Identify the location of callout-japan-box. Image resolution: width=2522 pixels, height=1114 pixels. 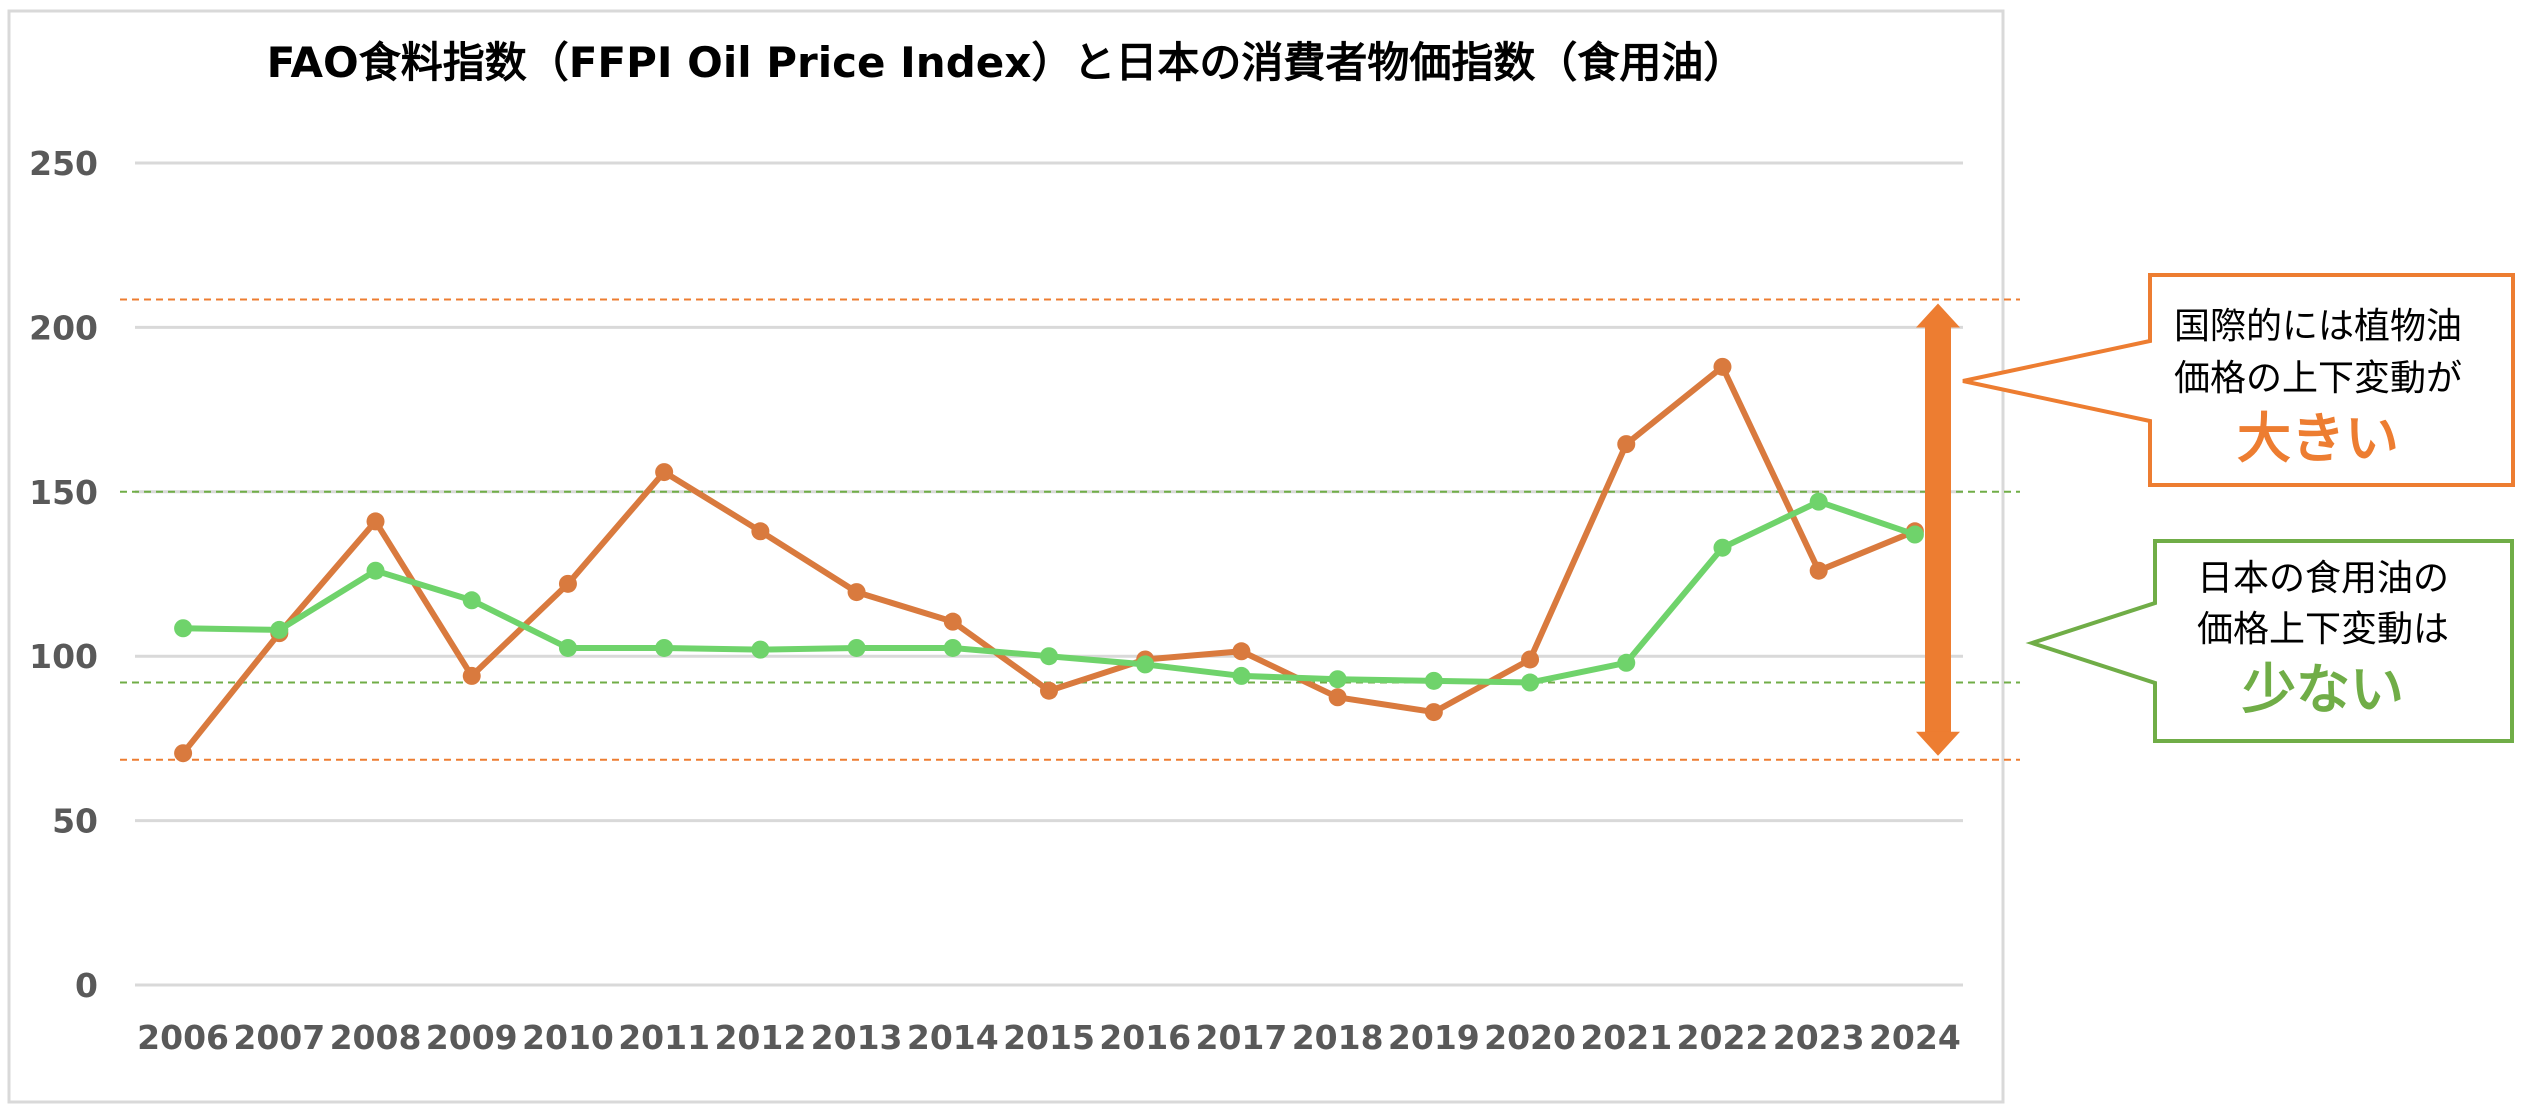
(2269, 641).